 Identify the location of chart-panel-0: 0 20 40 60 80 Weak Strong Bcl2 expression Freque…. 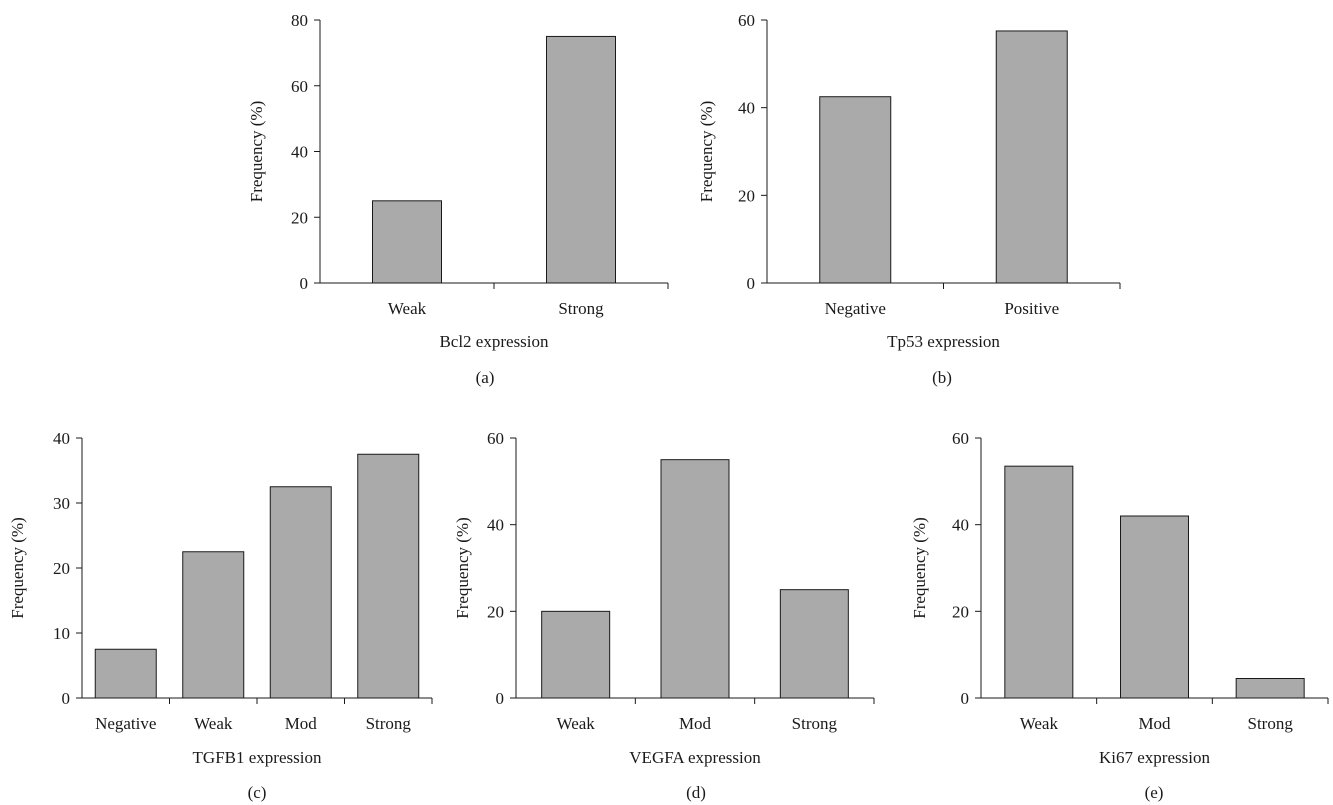
(458, 199).